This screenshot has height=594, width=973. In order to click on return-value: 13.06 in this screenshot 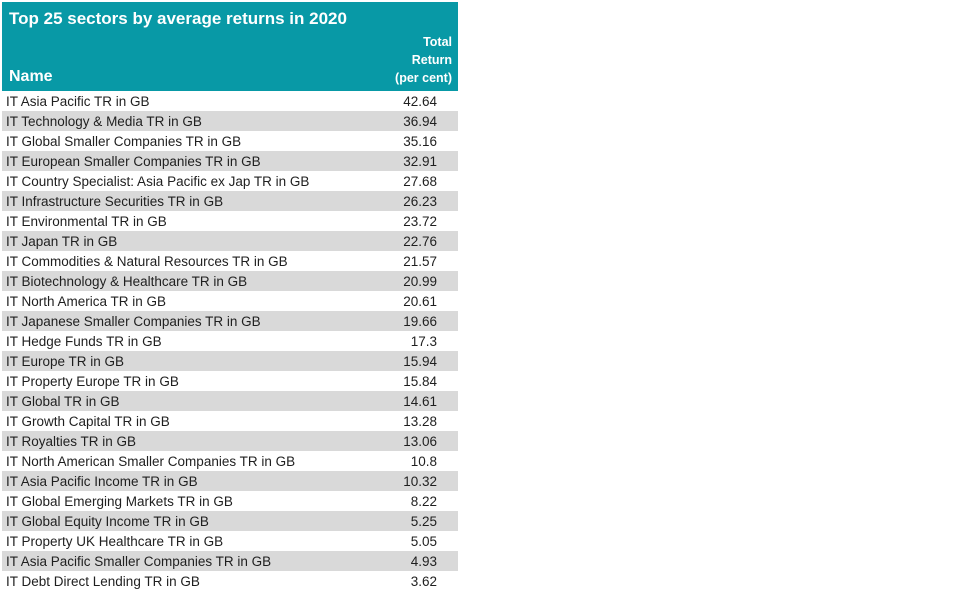, I will do `click(420, 441)`.